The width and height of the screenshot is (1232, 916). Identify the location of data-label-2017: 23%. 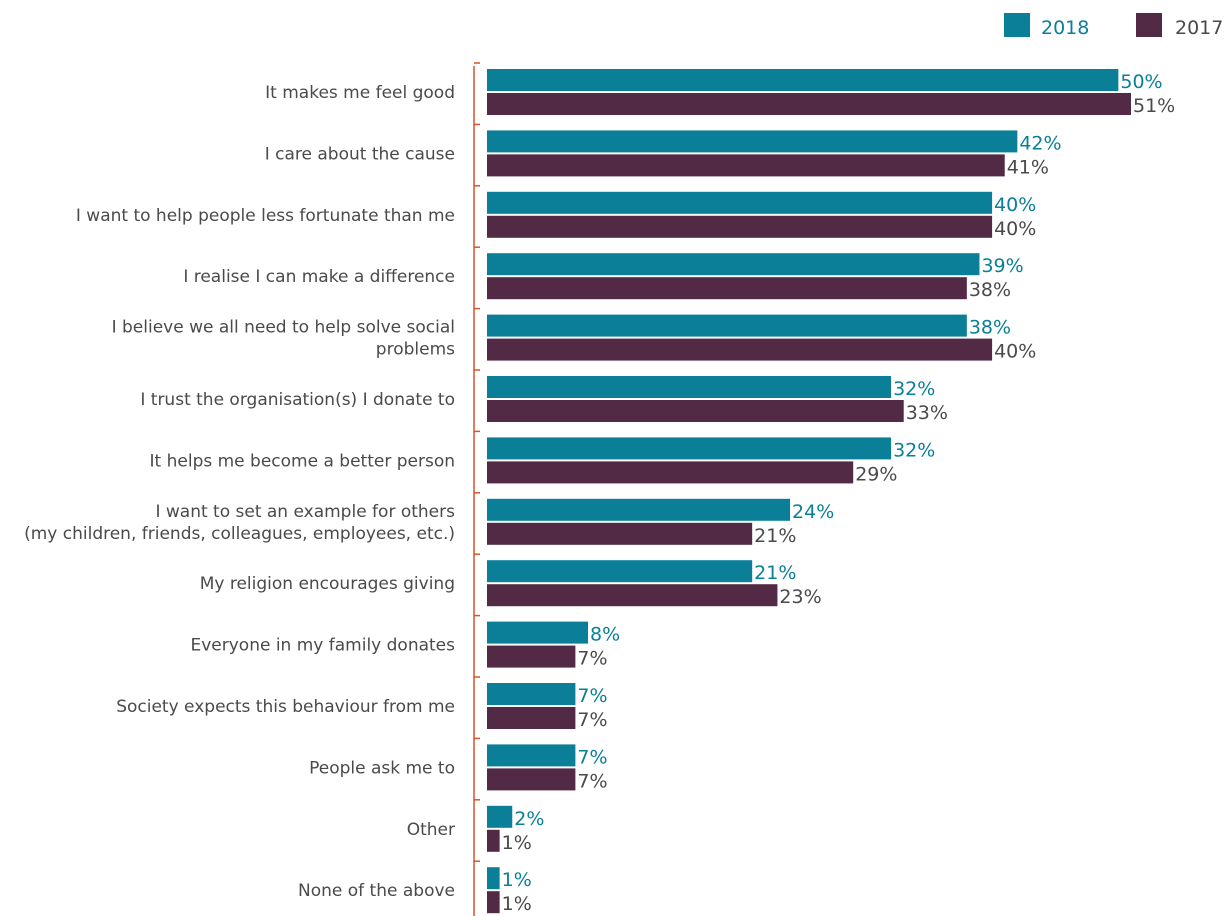
(800, 597).